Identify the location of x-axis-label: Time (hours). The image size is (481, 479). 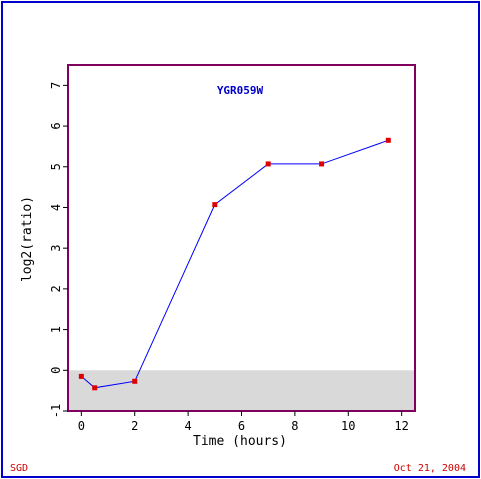
(240, 441).